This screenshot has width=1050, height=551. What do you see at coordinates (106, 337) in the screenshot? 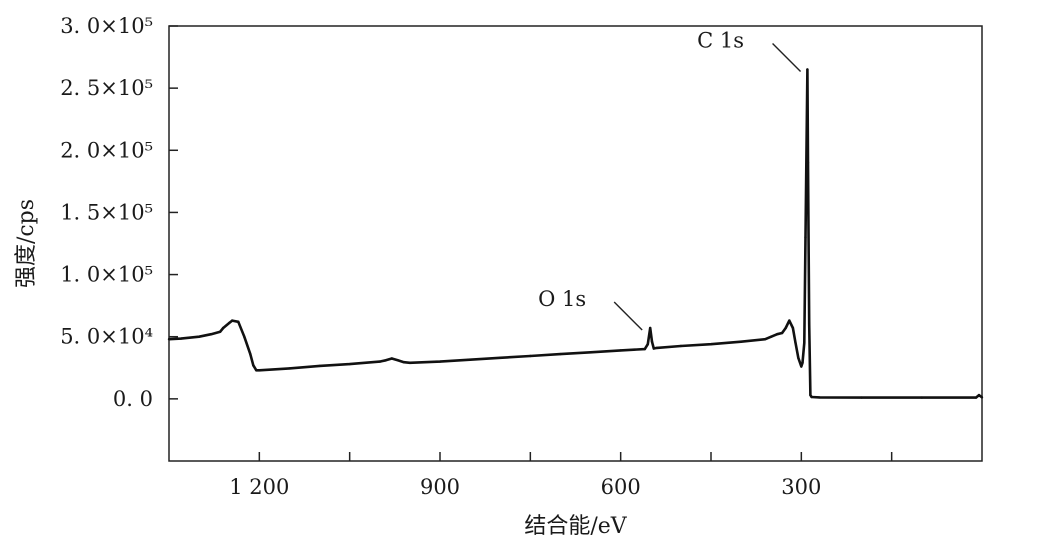
I see `y-tick-label-1: 5. 0×10⁴` at bounding box center [106, 337].